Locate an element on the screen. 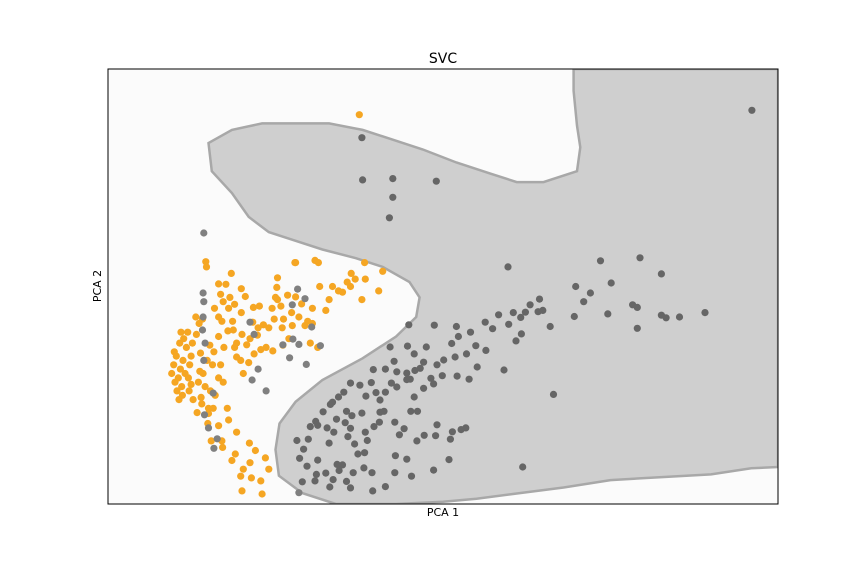 The height and width of the screenshot is (576, 864). x-axis-label: PCA 1 is located at coordinates (443, 512).